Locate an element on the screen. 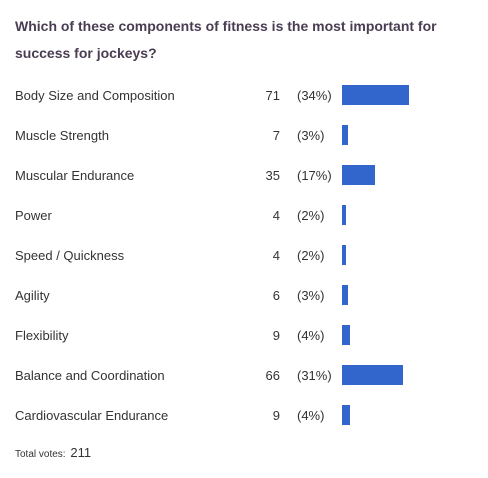 The height and width of the screenshot is (478, 488). option-label: Balance and Coordination is located at coordinates (90, 375).